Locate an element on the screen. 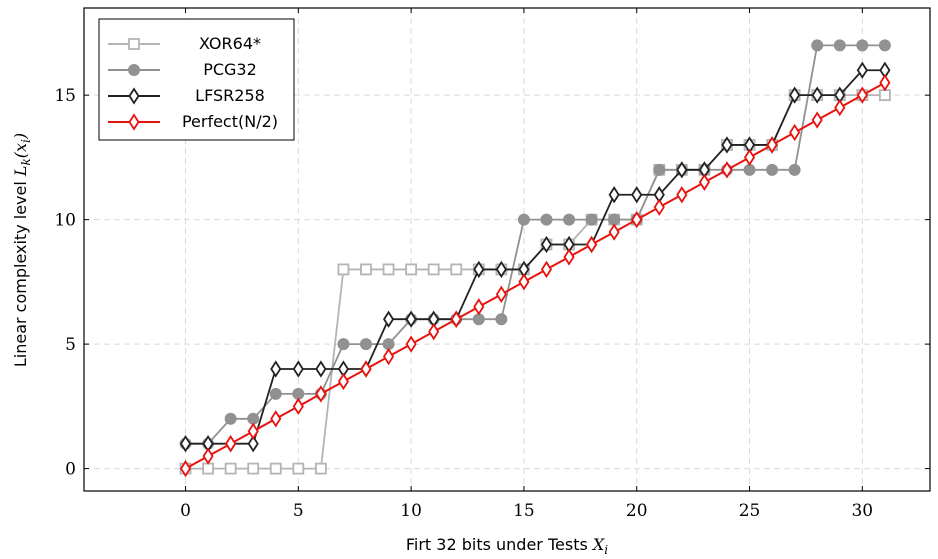  legend-item-perfect-n-2: Perfect(N/2) is located at coordinates (193, 121).